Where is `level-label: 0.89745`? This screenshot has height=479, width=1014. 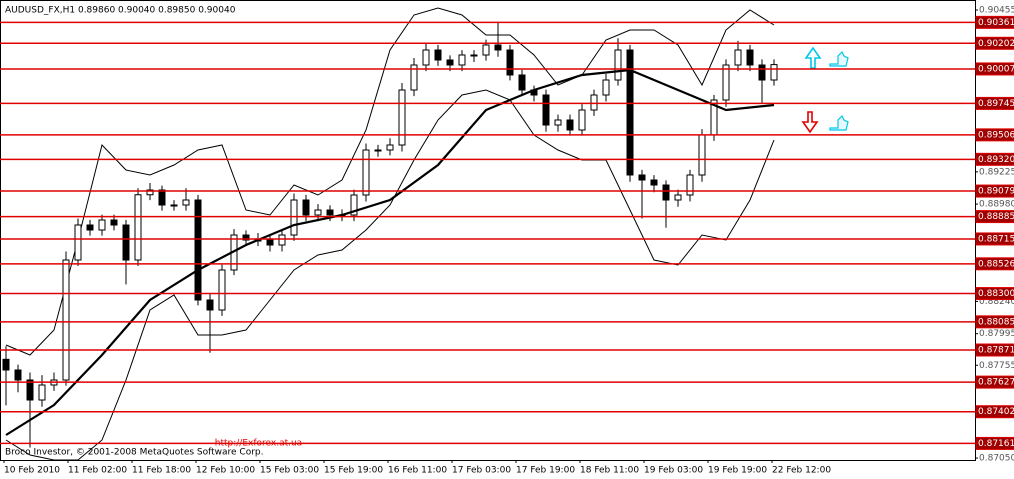
level-label: 0.89745 is located at coordinates (996, 104).